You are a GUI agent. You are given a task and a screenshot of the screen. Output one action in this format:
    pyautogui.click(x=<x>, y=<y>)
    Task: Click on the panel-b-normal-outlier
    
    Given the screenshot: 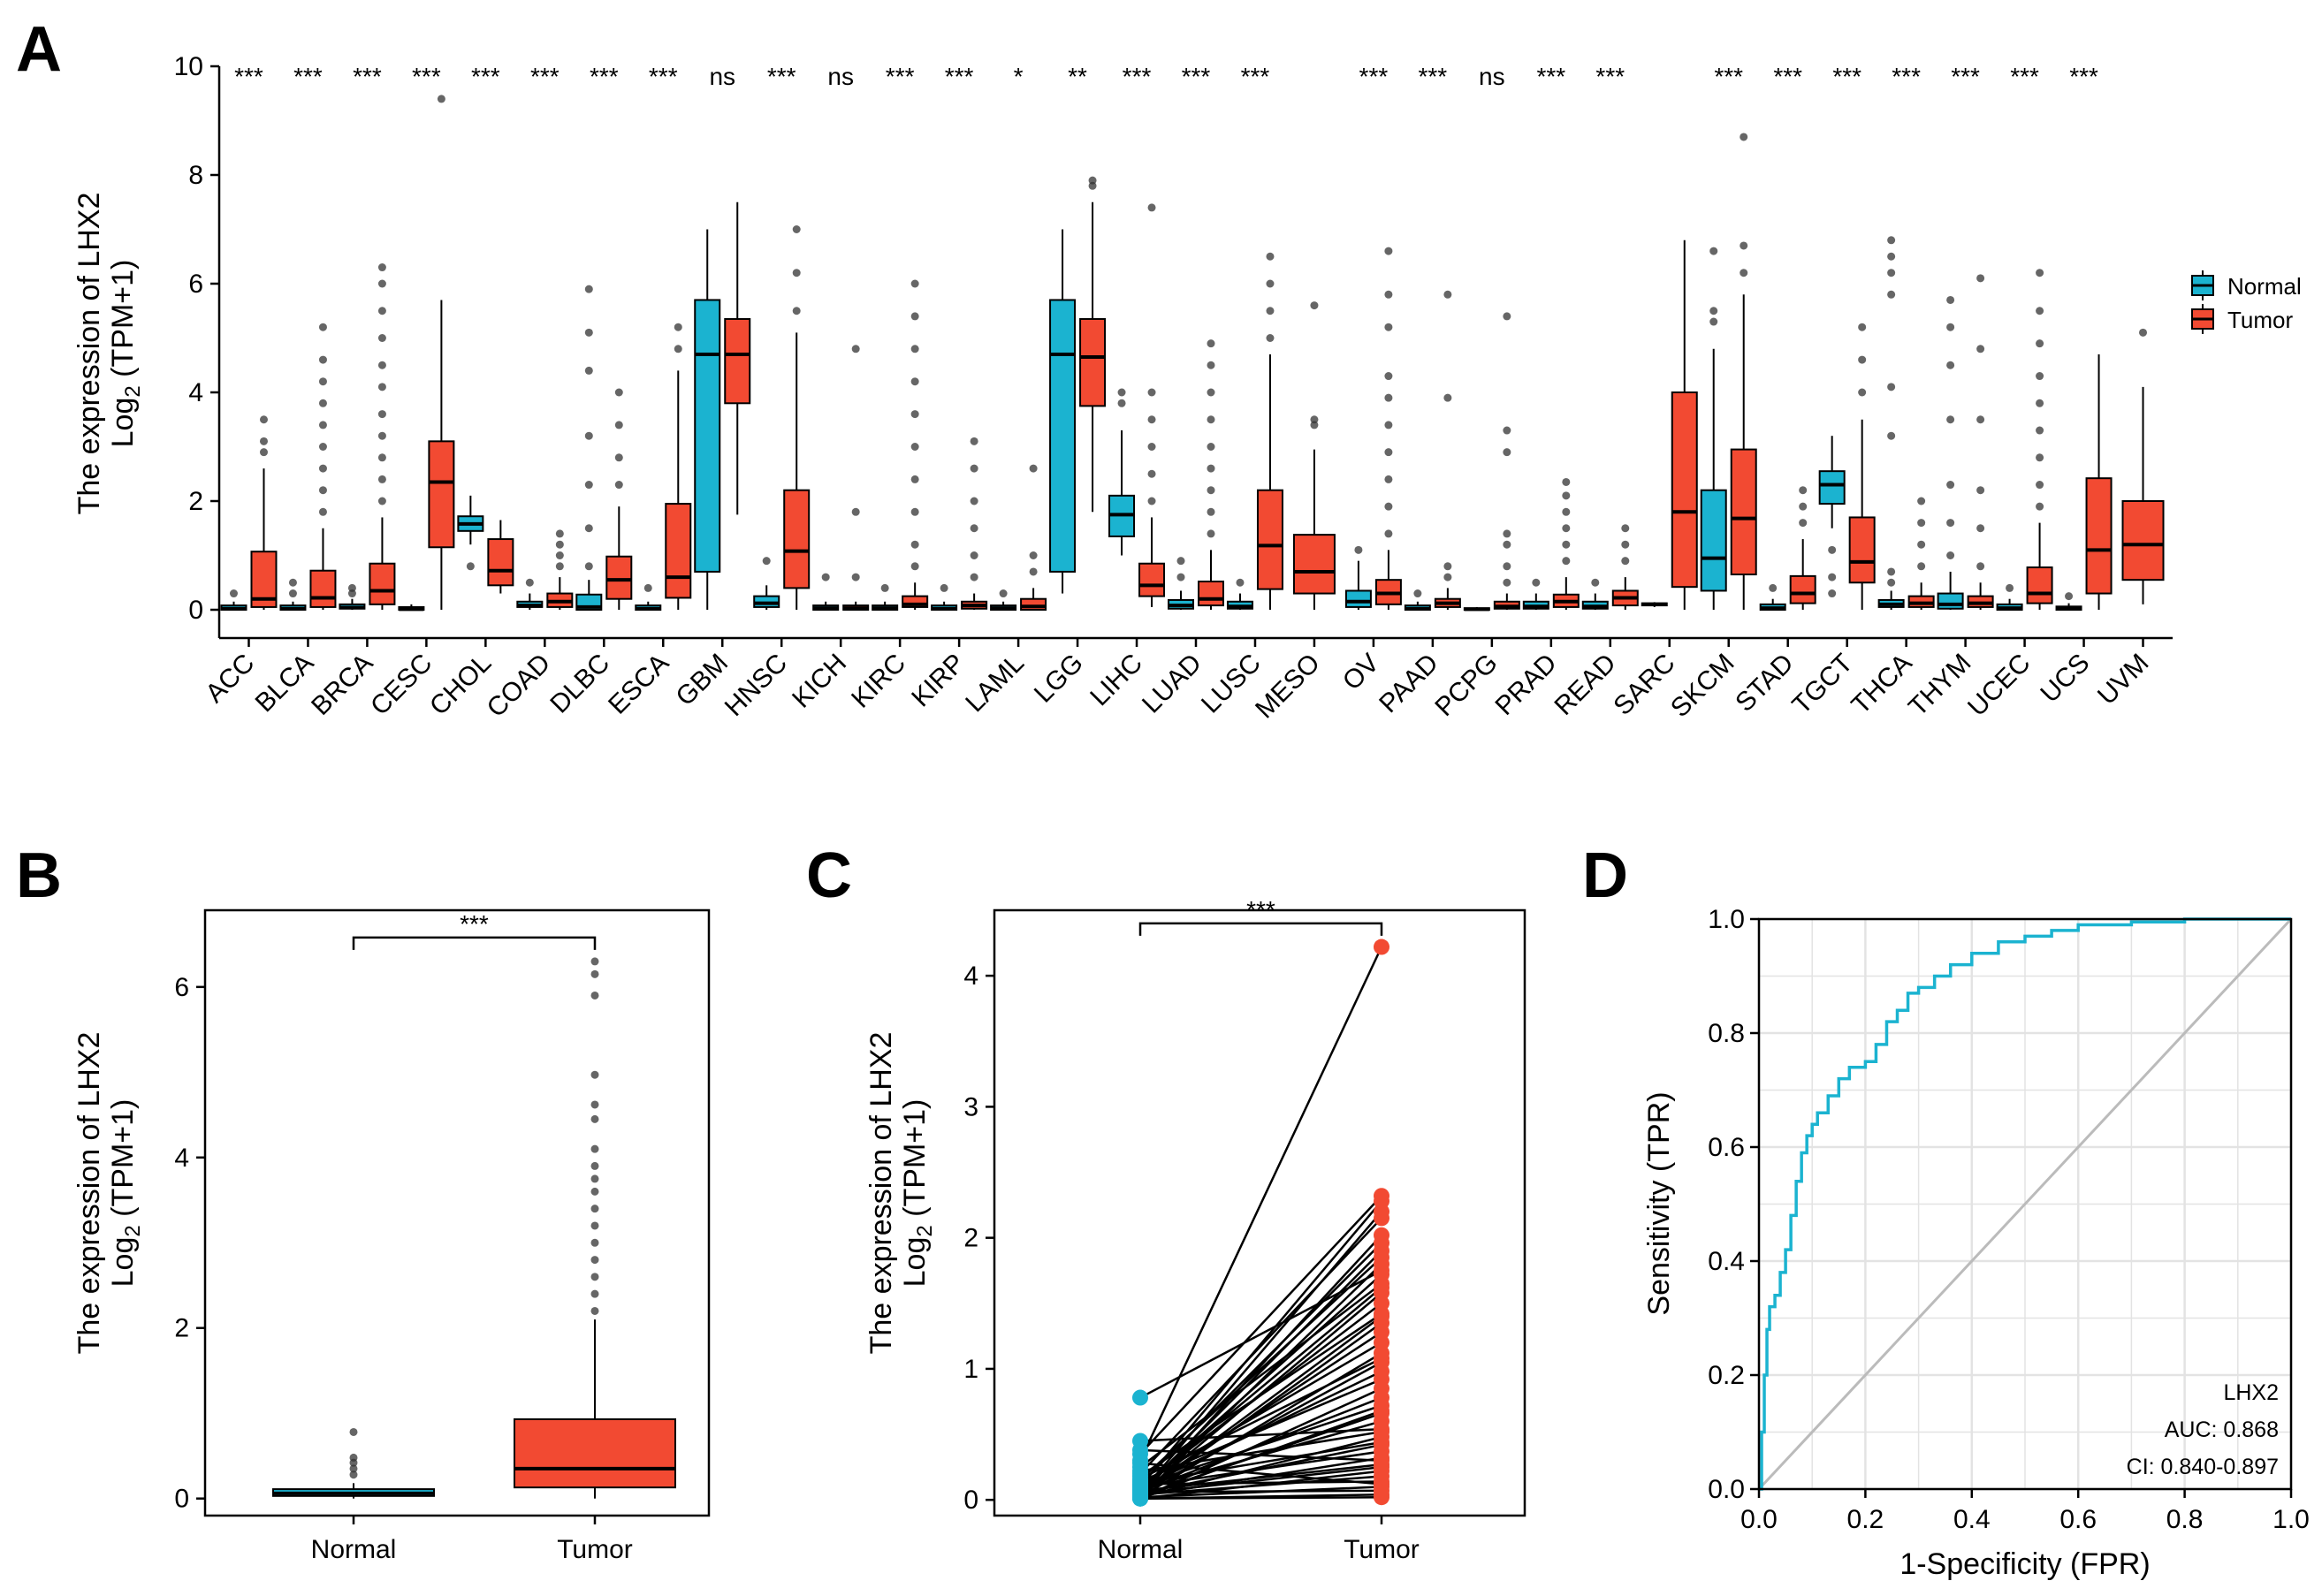 What is the action you would take?
    pyautogui.click(x=353, y=1431)
    